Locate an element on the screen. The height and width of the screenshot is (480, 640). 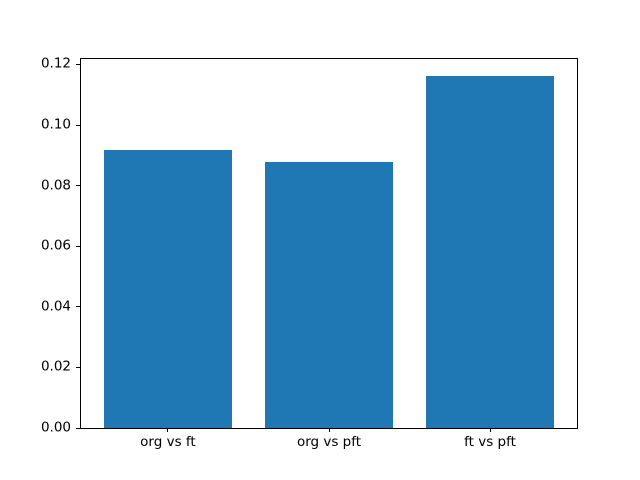
bar-org-vs-pft is located at coordinates (329, 295).